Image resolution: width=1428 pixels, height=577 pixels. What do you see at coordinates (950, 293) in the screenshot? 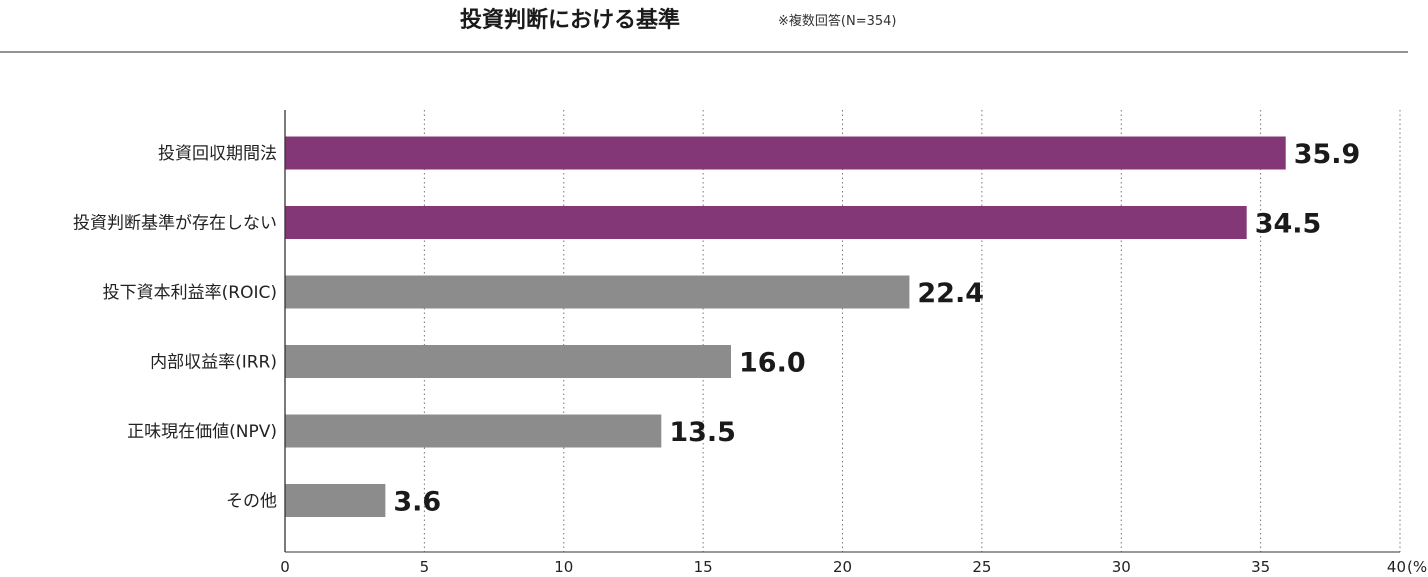
I see `value-label: 22.4` at bounding box center [950, 293].